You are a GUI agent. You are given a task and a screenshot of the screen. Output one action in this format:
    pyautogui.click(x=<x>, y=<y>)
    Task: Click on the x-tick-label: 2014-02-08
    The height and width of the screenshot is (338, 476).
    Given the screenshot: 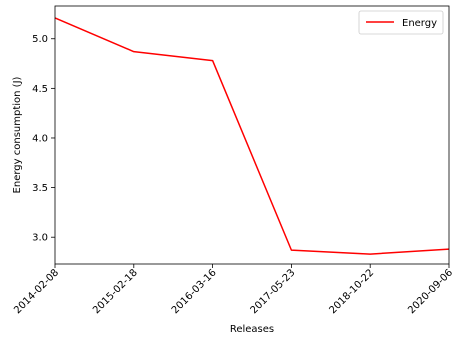 What is the action you would take?
    pyautogui.click(x=36, y=291)
    